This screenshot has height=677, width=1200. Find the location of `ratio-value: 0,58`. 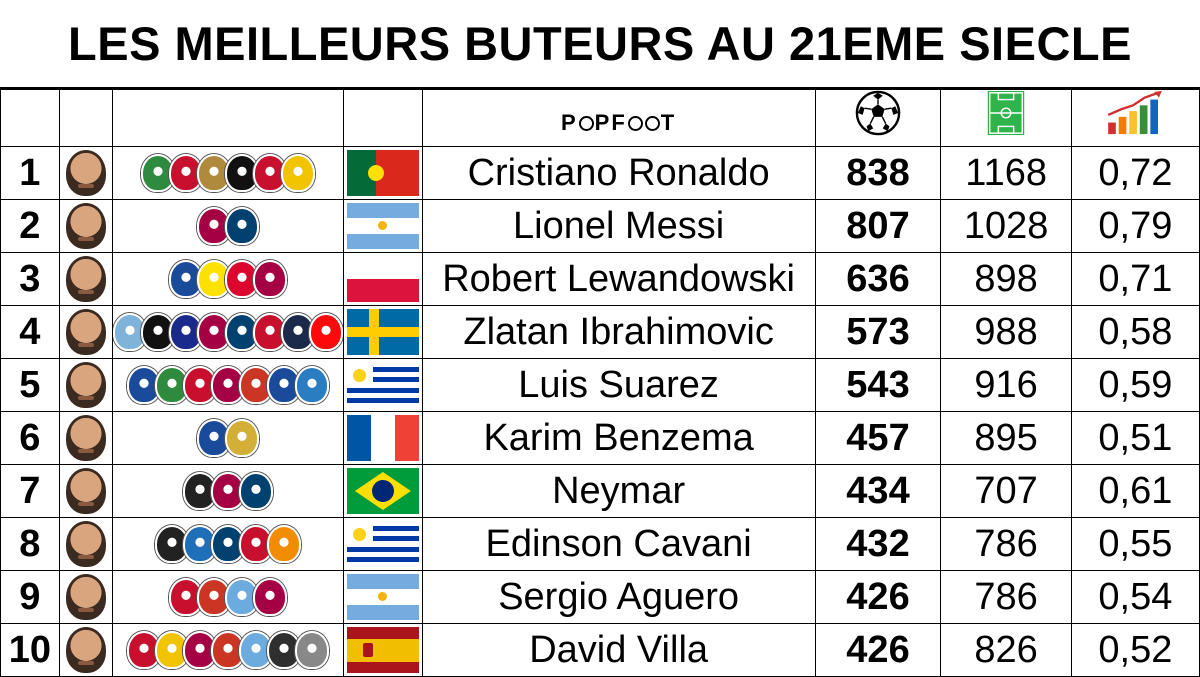

ratio-value: 0,58 is located at coordinates (1135, 332).